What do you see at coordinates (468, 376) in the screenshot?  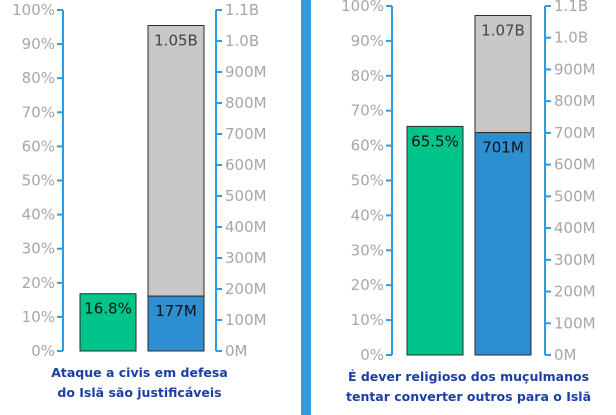 I see `chart-caption-line-1: É dever religioso dos muçulmanos` at bounding box center [468, 376].